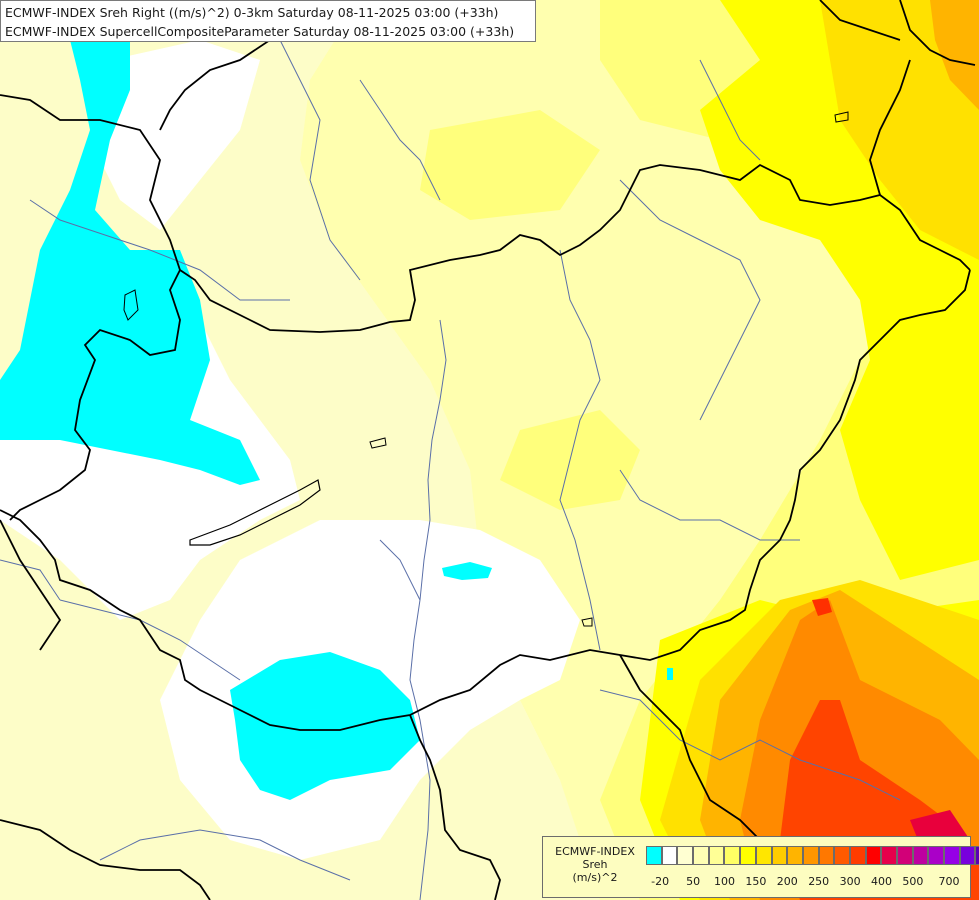 The image size is (979, 900). I want to click on legend-tick-label: 250, so click(819, 881).